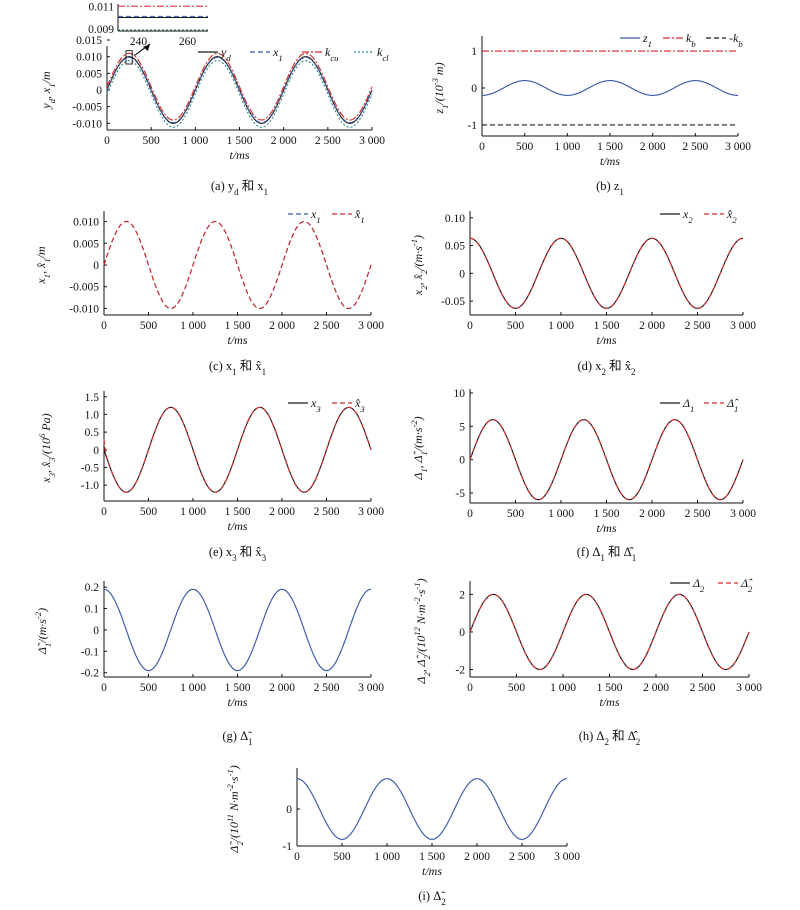 This screenshot has width=800, height=910. What do you see at coordinates (146, 47) in the screenshot?
I see `zoom-arrowhead` at bounding box center [146, 47].